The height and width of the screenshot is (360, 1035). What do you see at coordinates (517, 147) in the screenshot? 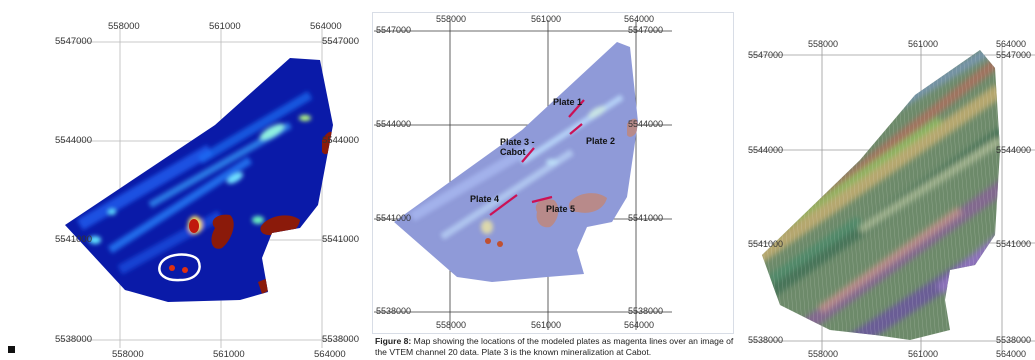
I see `plate-3-label: Plate 3 - Cabot` at bounding box center [517, 147].